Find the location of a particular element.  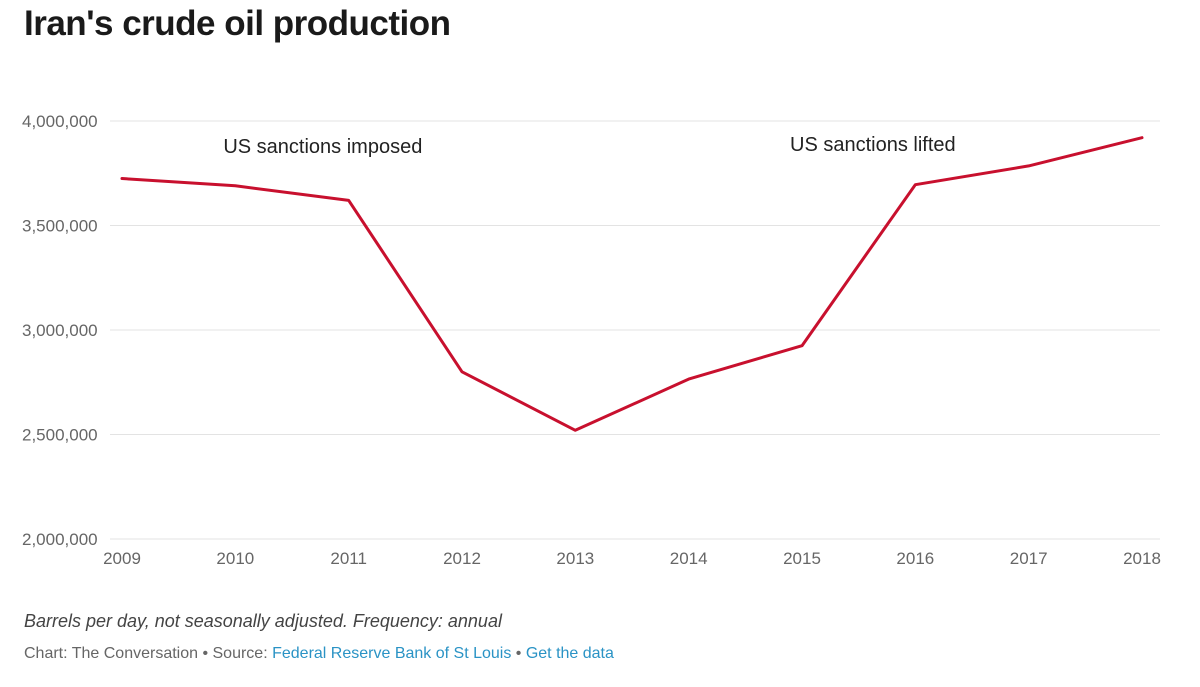

source-link: Federal Reserve Bank of St Louis is located at coordinates (392, 653).